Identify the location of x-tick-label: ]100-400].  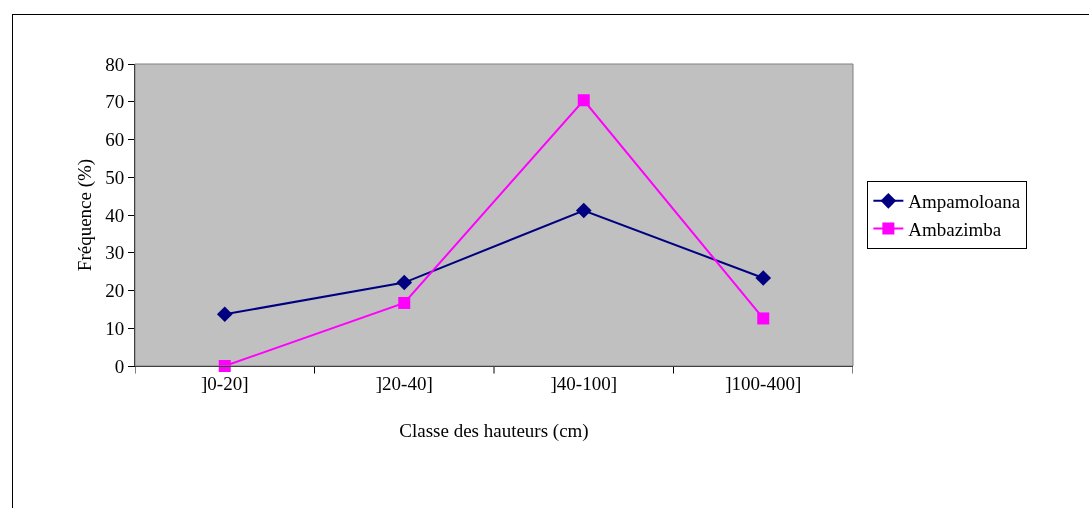
(763, 383).